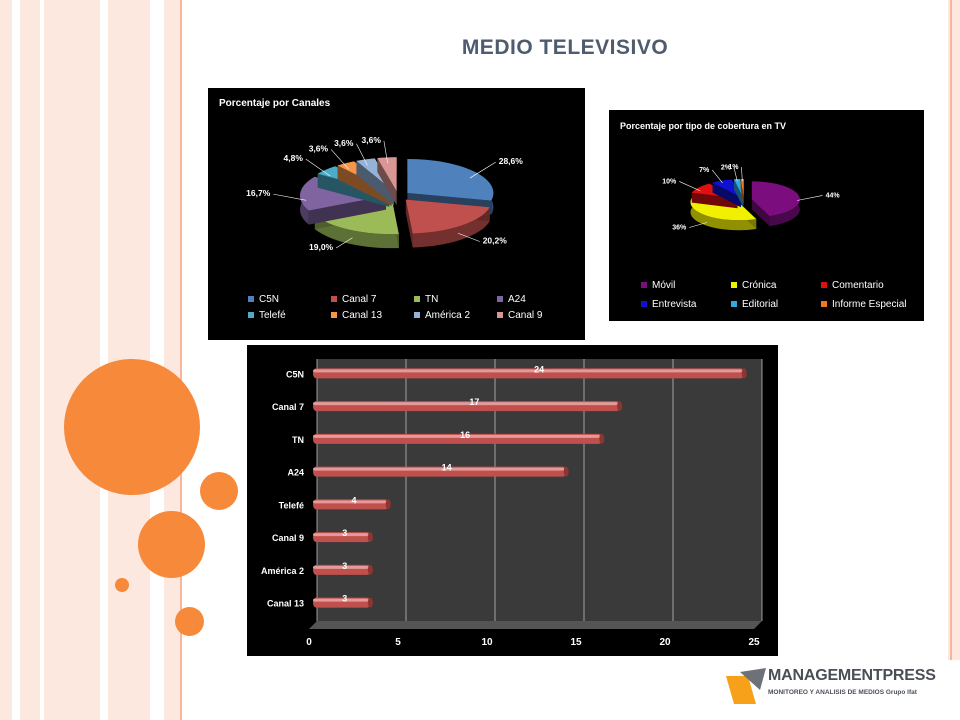 The height and width of the screenshot is (720, 960). I want to click on legend-item-0-7: Canal 9, so click(519, 315).